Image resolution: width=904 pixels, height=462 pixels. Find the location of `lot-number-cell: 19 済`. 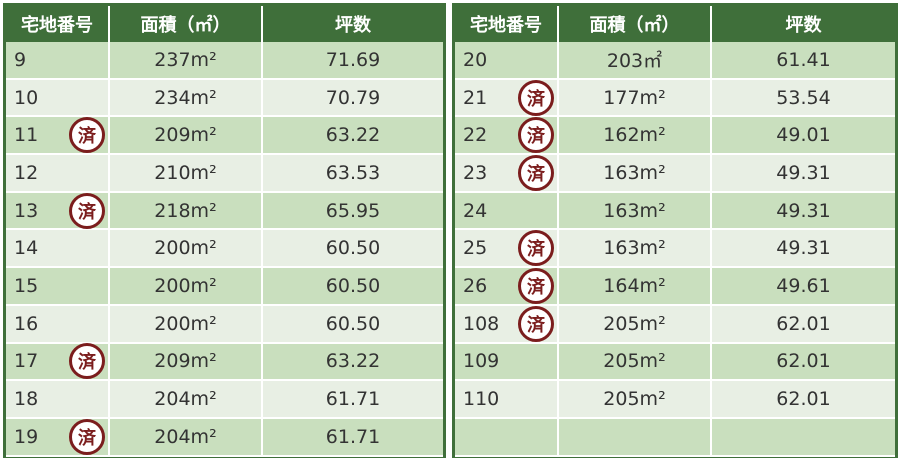

lot-number-cell: 19 済 is located at coordinates (58, 436).